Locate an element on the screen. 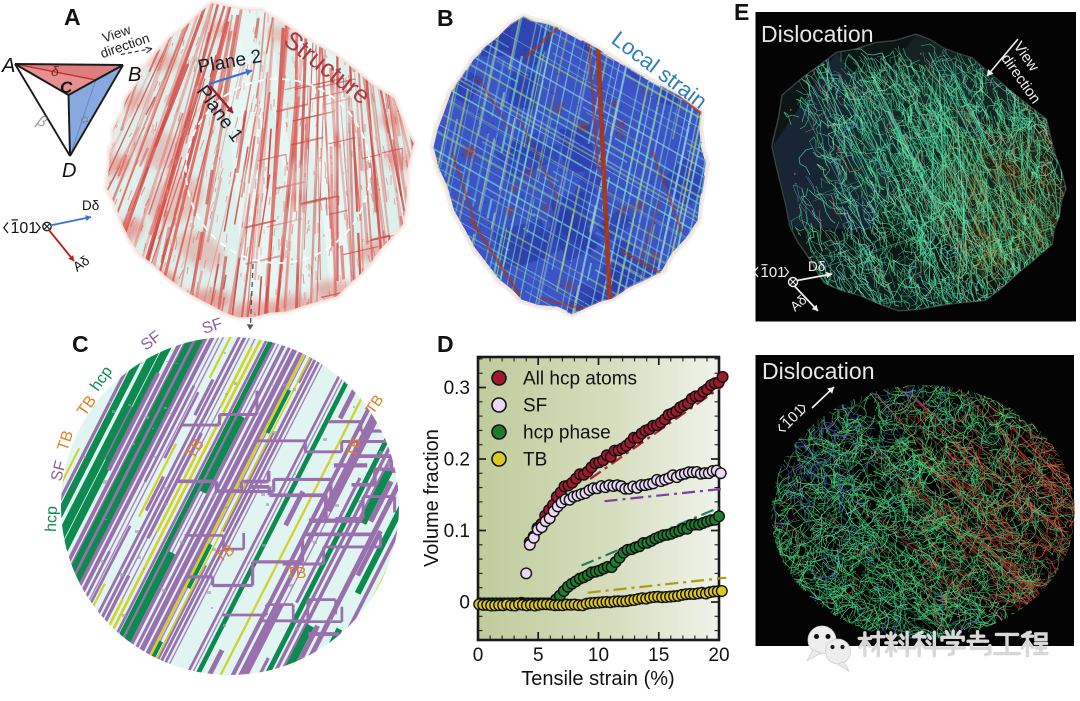 The width and height of the screenshot is (1080, 701). svg-text: hcp is located at coordinates (52, 519).